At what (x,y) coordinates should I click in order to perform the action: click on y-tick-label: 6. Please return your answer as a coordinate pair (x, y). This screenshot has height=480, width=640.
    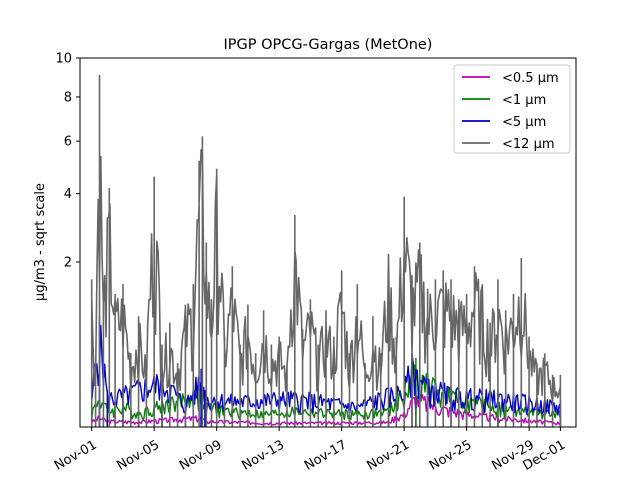
    Looking at the image, I should click on (68, 142).